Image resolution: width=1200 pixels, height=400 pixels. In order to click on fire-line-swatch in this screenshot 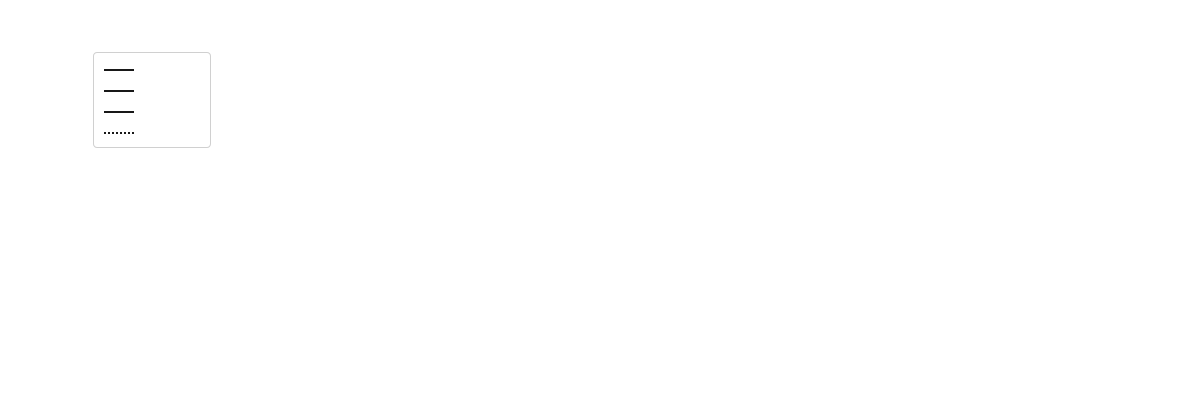, I will do `click(119, 111)`.